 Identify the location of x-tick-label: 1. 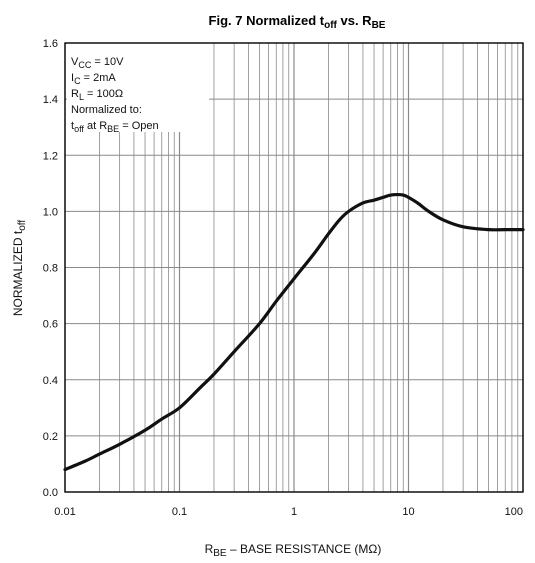
(294, 512).